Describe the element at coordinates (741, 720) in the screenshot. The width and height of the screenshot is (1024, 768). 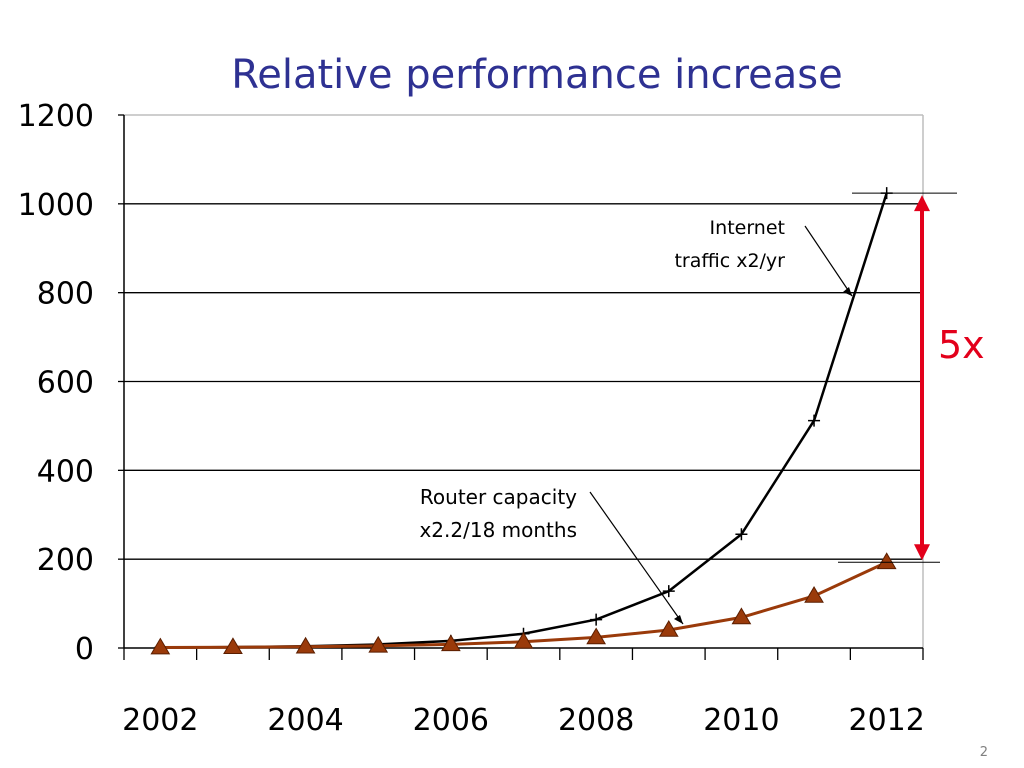
I see `x-tick-label: 2010` at that location.